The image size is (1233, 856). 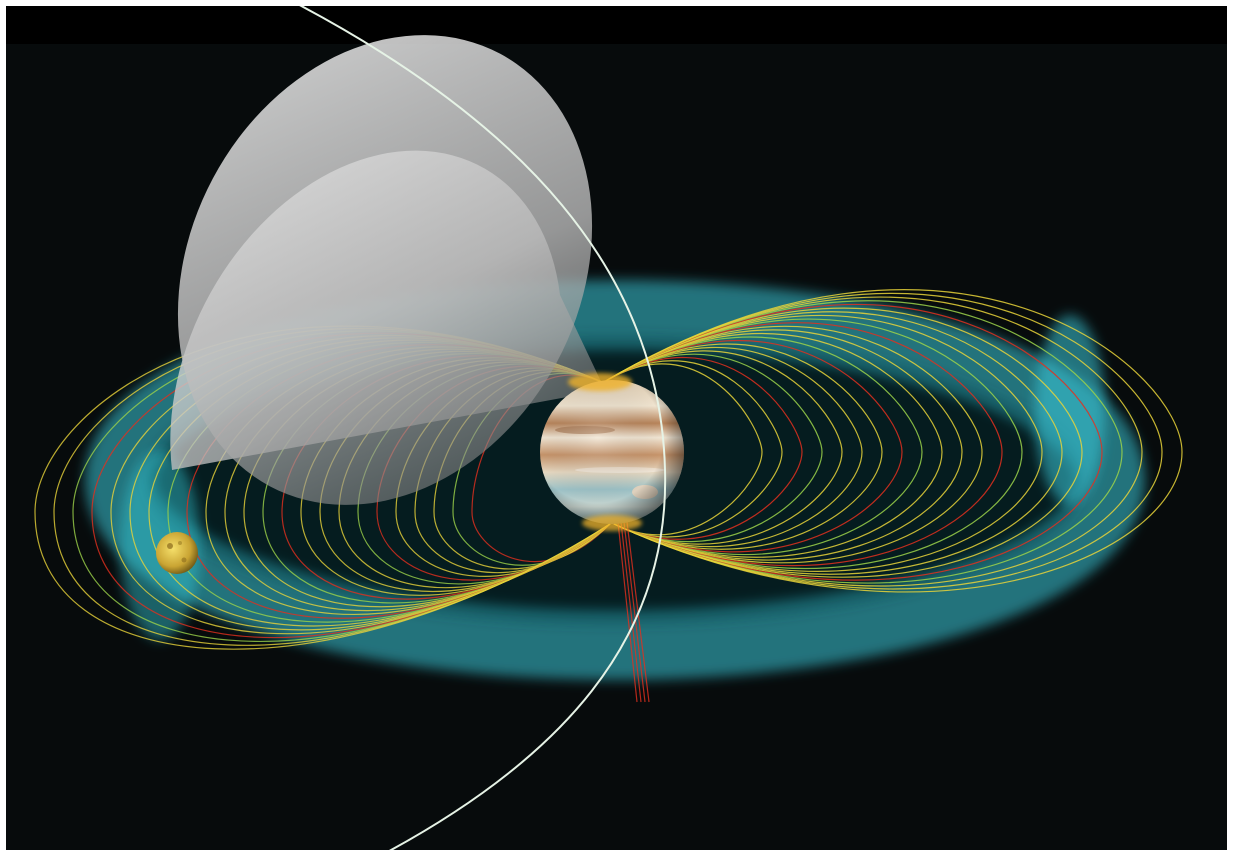 I want to click on io-moon, so click(x=177, y=553).